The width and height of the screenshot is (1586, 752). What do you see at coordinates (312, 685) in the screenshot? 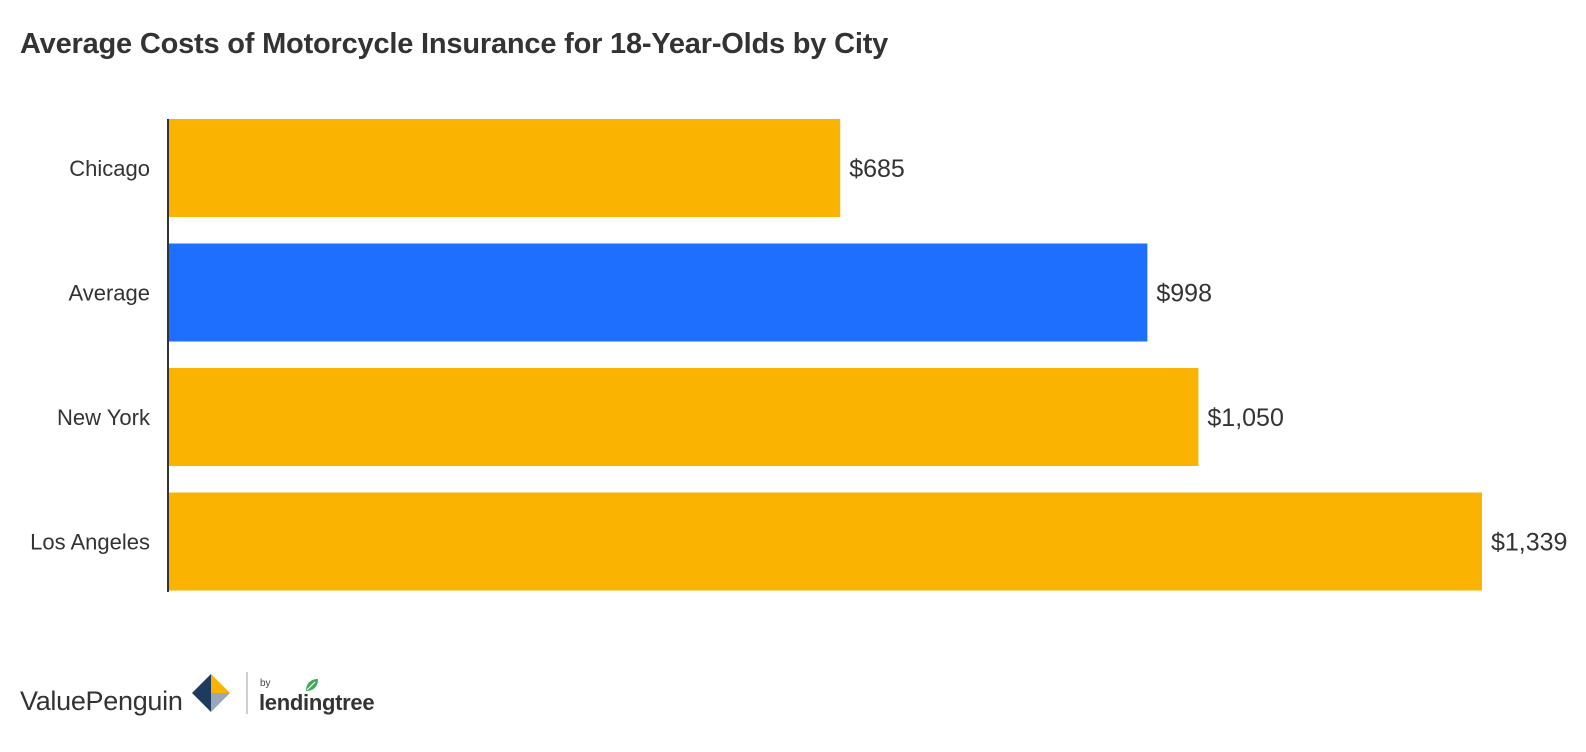
I see `leaf-icon` at bounding box center [312, 685].